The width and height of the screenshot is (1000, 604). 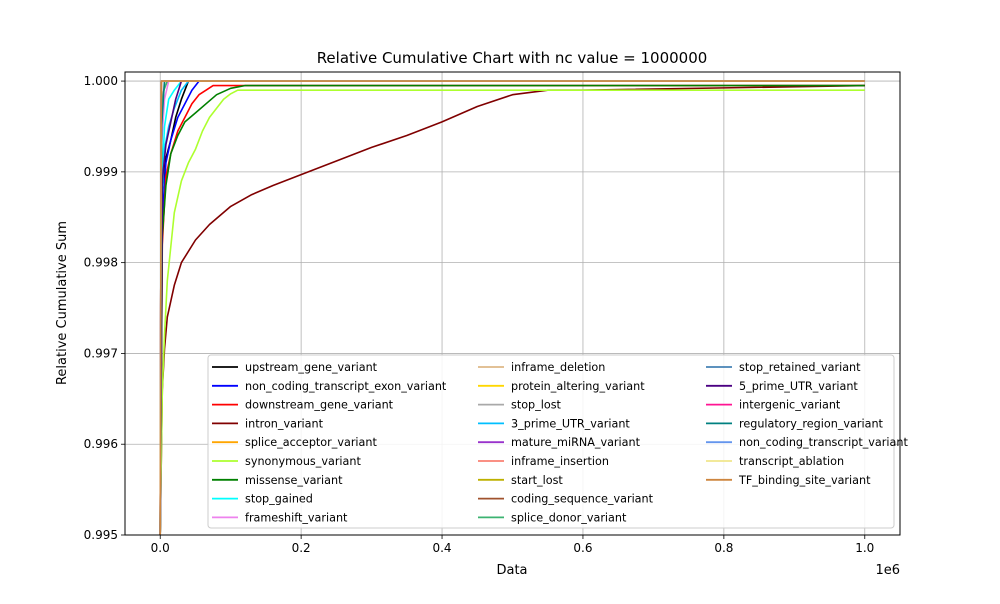 What do you see at coordinates (311, 442) in the screenshot?
I see `legend-label: splice_acceptor_variant` at bounding box center [311, 442].